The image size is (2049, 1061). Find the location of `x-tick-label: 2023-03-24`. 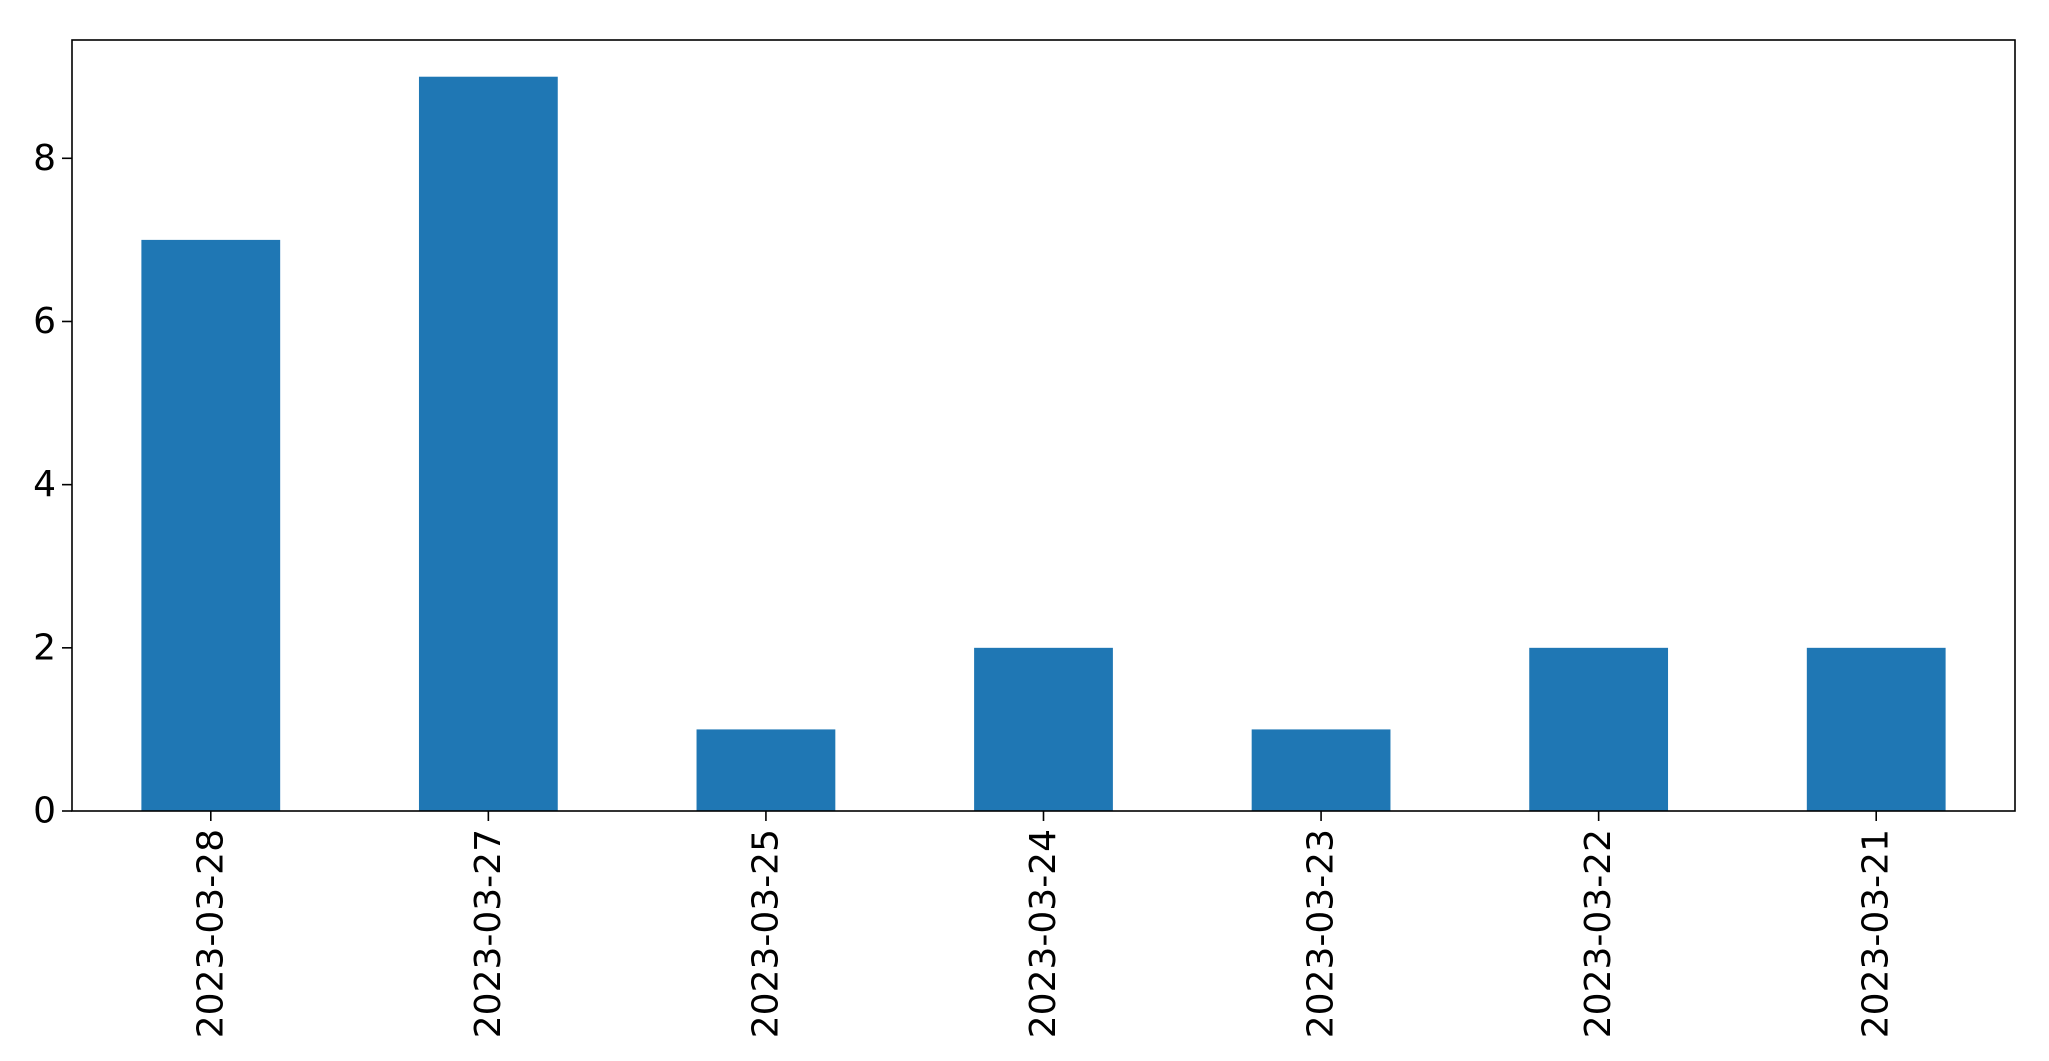

x-tick-label: 2023-03-24 is located at coordinates (1043, 933).